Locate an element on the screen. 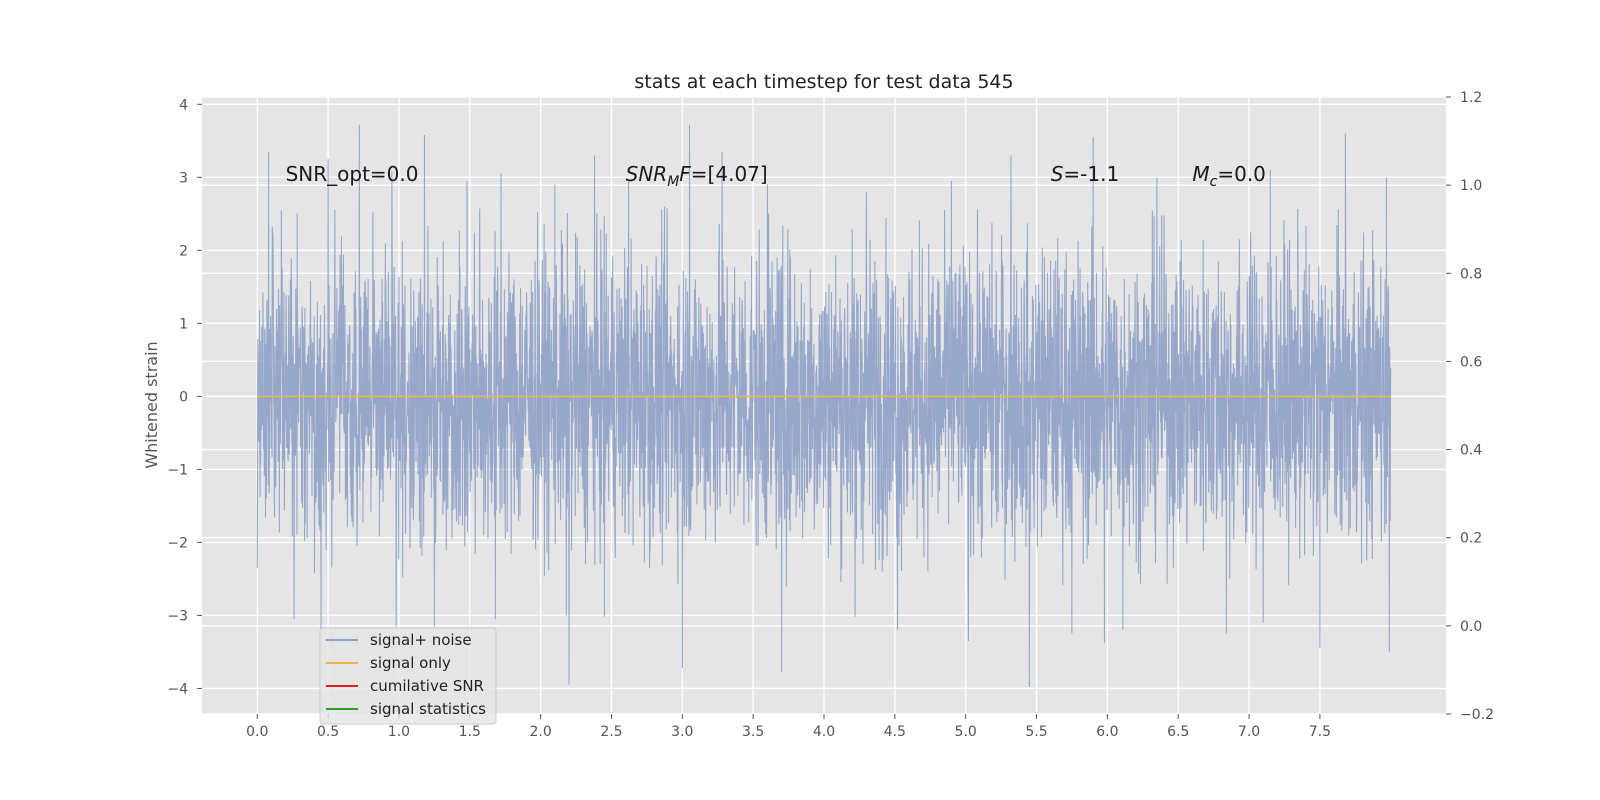 Image resolution: width=1600 pixels, height=800 pixels. y2-tick-label: −0.2 is located at coordinates (1477, 715).